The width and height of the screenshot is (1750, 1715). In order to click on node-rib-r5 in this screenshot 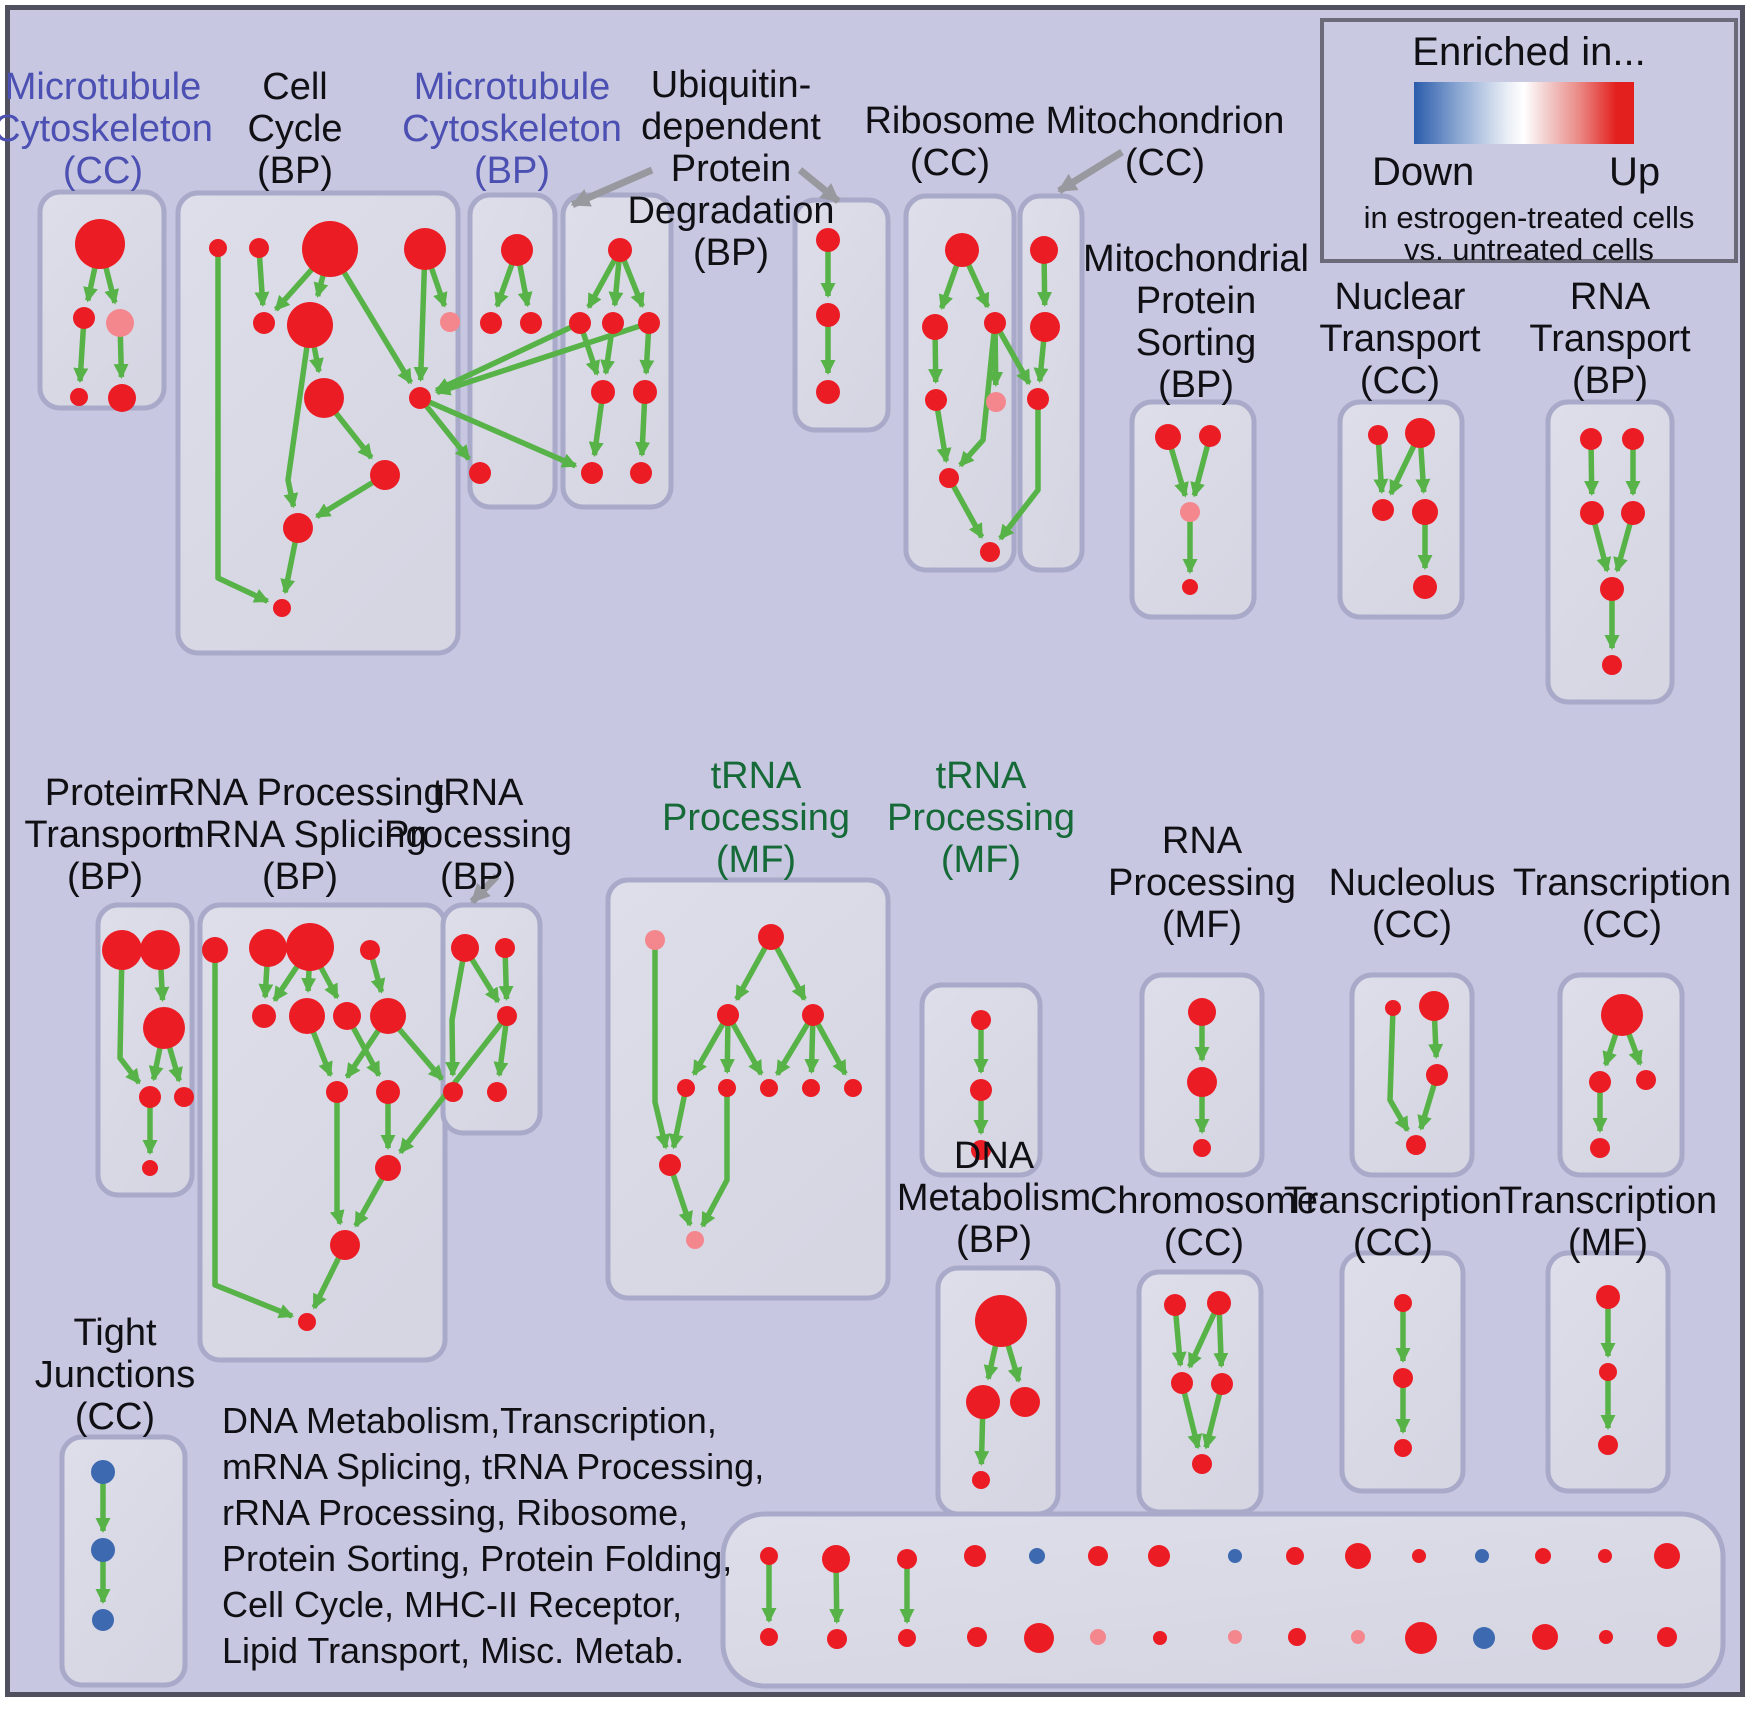, I will do `click(996, 402)`.